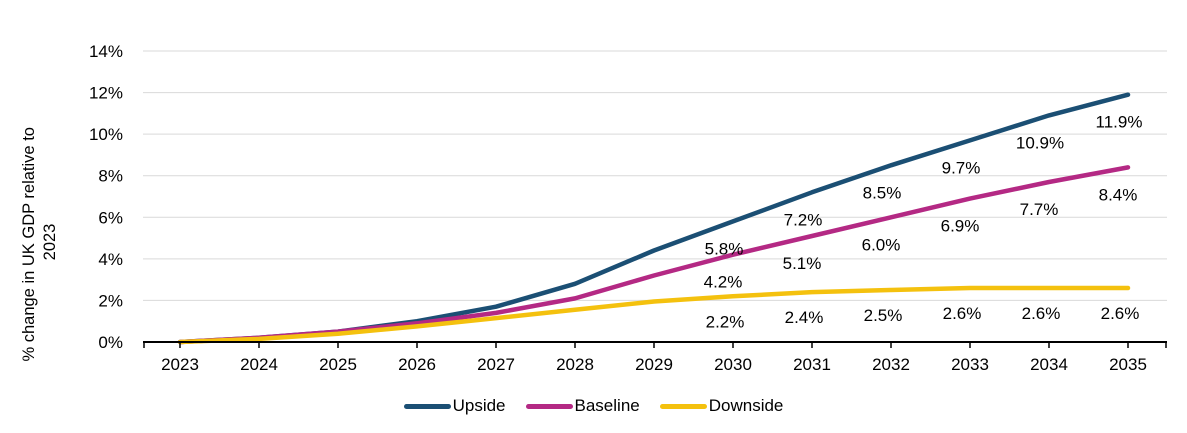 This screenshot has width=1187, height=433. I want to click on legend: Upside Baseline Downside, so click(593, 406).